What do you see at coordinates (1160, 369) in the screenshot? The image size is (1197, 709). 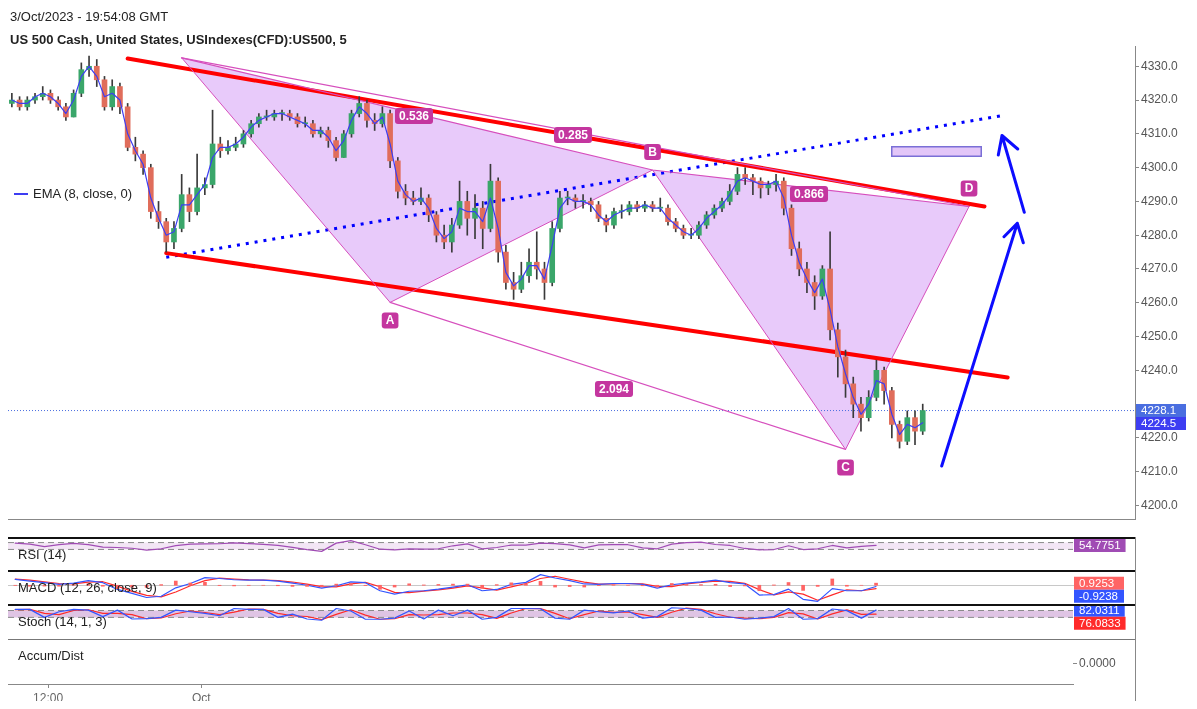 I see `y-tick-label: 4240.0` at bounding box center [1160, 369].